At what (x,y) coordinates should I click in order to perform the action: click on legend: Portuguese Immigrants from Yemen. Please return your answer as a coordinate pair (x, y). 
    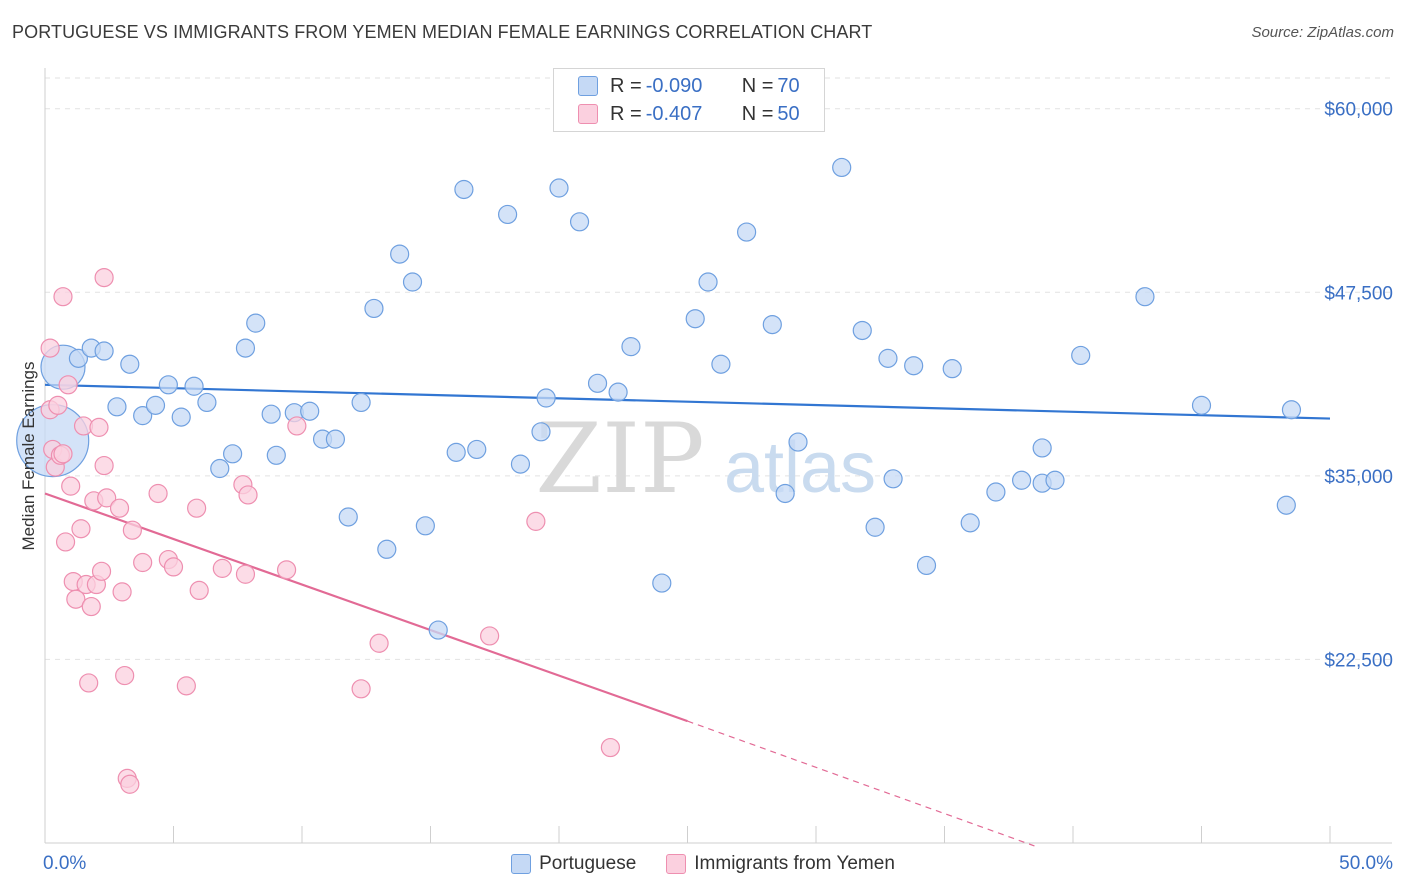
    Looking at the image, I should click on (703, 864).